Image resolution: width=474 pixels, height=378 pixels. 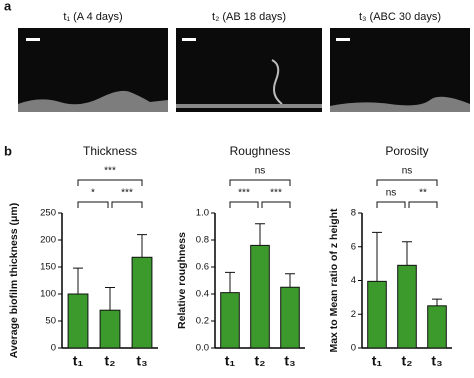 I want to click on chart-title: Thickness, so click(x=110, y=151).